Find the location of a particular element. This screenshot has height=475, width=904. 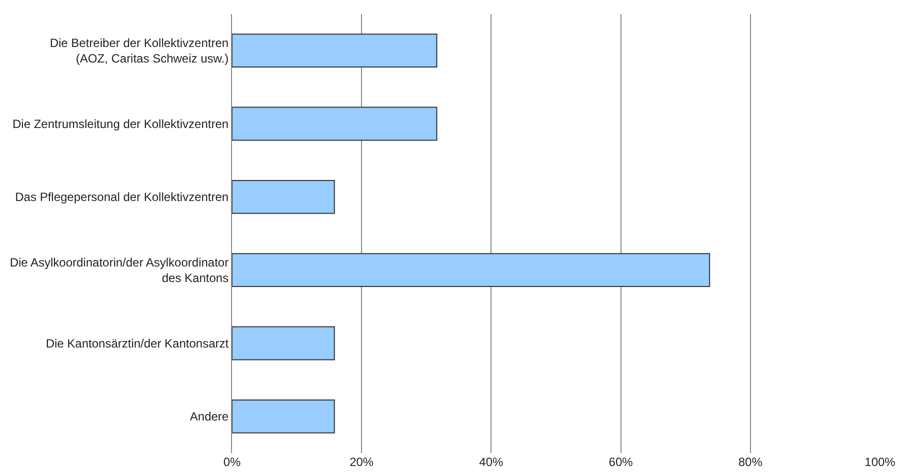

x-tick-label: 100% is located at coordinates (880, 462).